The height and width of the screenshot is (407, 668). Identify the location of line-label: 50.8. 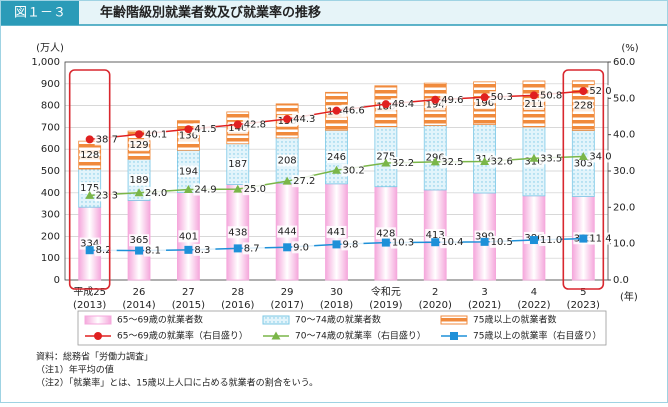
(551, 95).